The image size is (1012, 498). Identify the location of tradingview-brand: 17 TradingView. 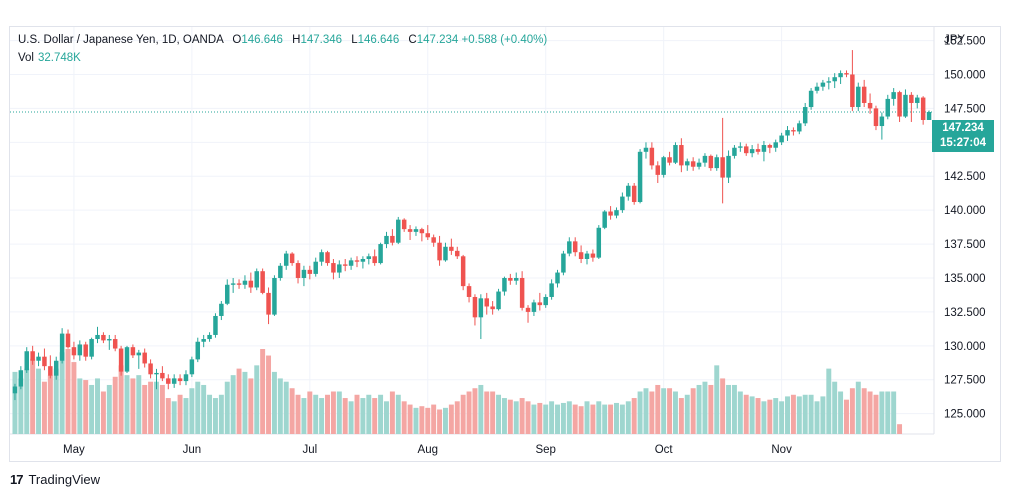
(55, 479).